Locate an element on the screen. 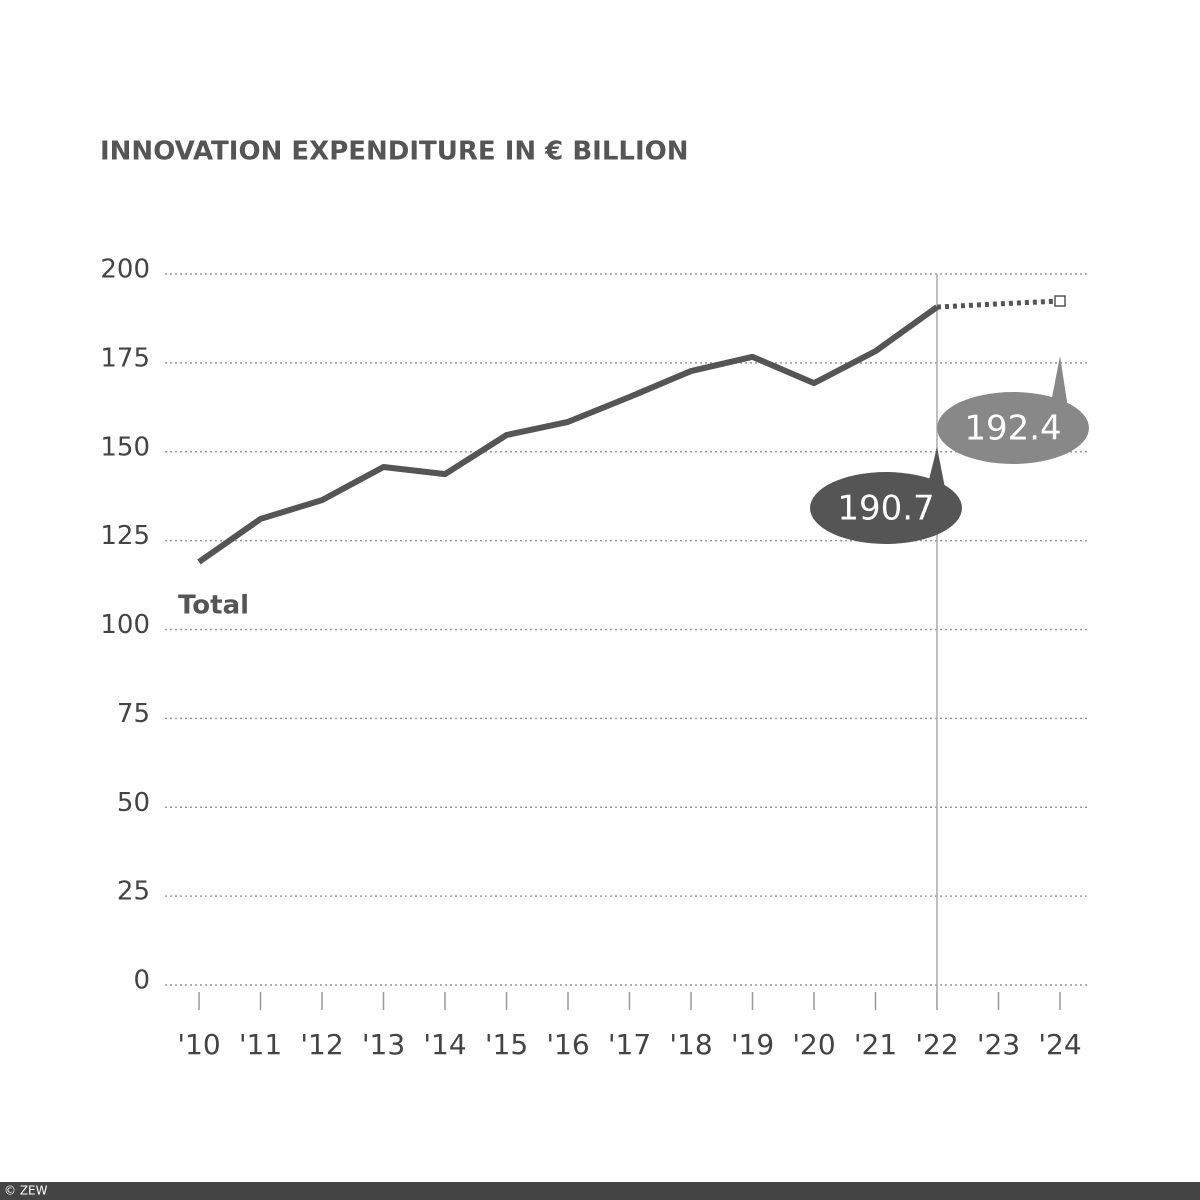 The width and height of the screenshot is (1200, 1200). footer-band is located at coordinates (600, 1191).